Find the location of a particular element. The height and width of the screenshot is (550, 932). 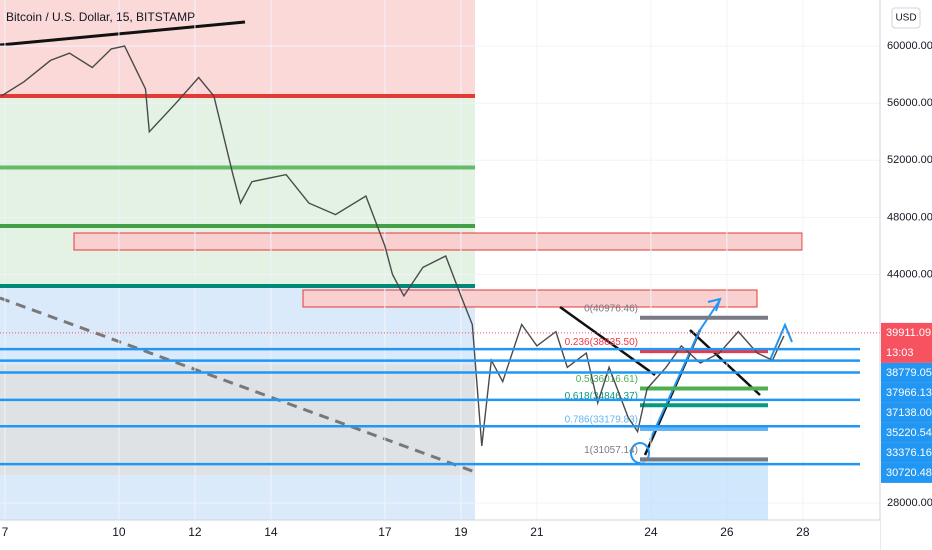

fib-box is located at coordinates (704, 489).